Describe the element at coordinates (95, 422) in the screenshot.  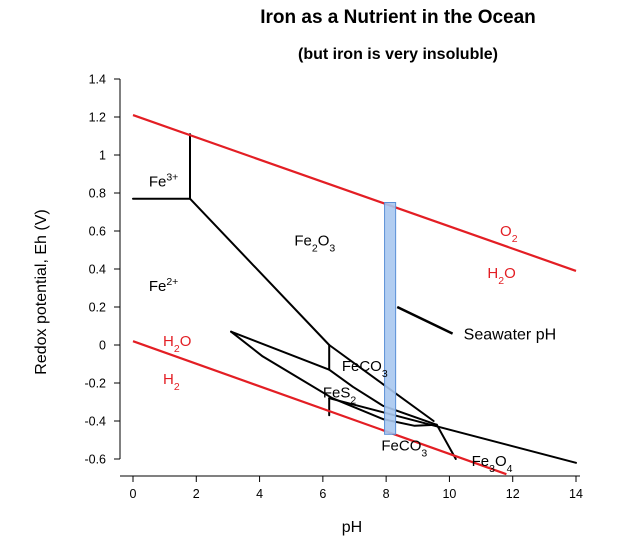
I see `y-tick-label: -0.4` at that location.